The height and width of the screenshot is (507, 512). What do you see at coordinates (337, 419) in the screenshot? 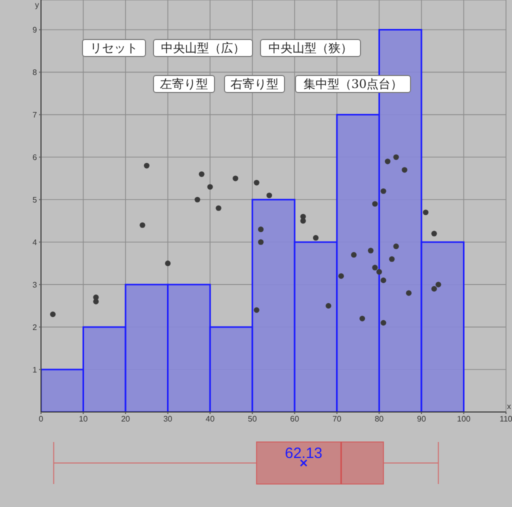
I see `x-tick-label: 70` at bounding box center [337, 419].